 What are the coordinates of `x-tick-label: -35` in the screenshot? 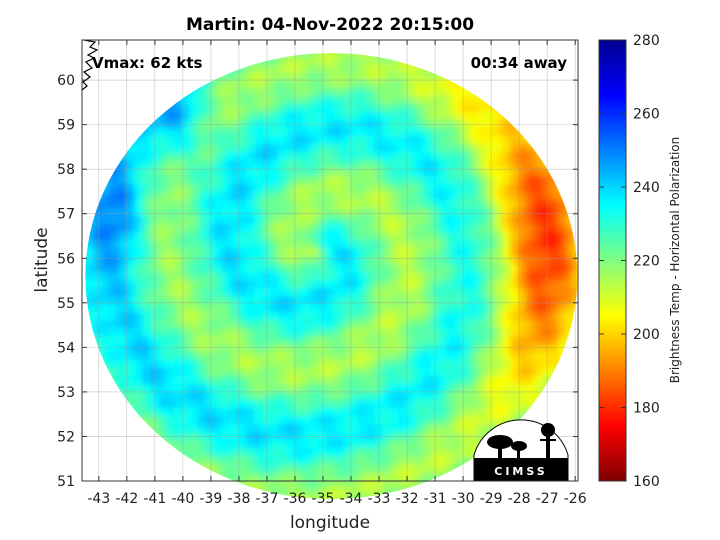 It's located at (323, 499).